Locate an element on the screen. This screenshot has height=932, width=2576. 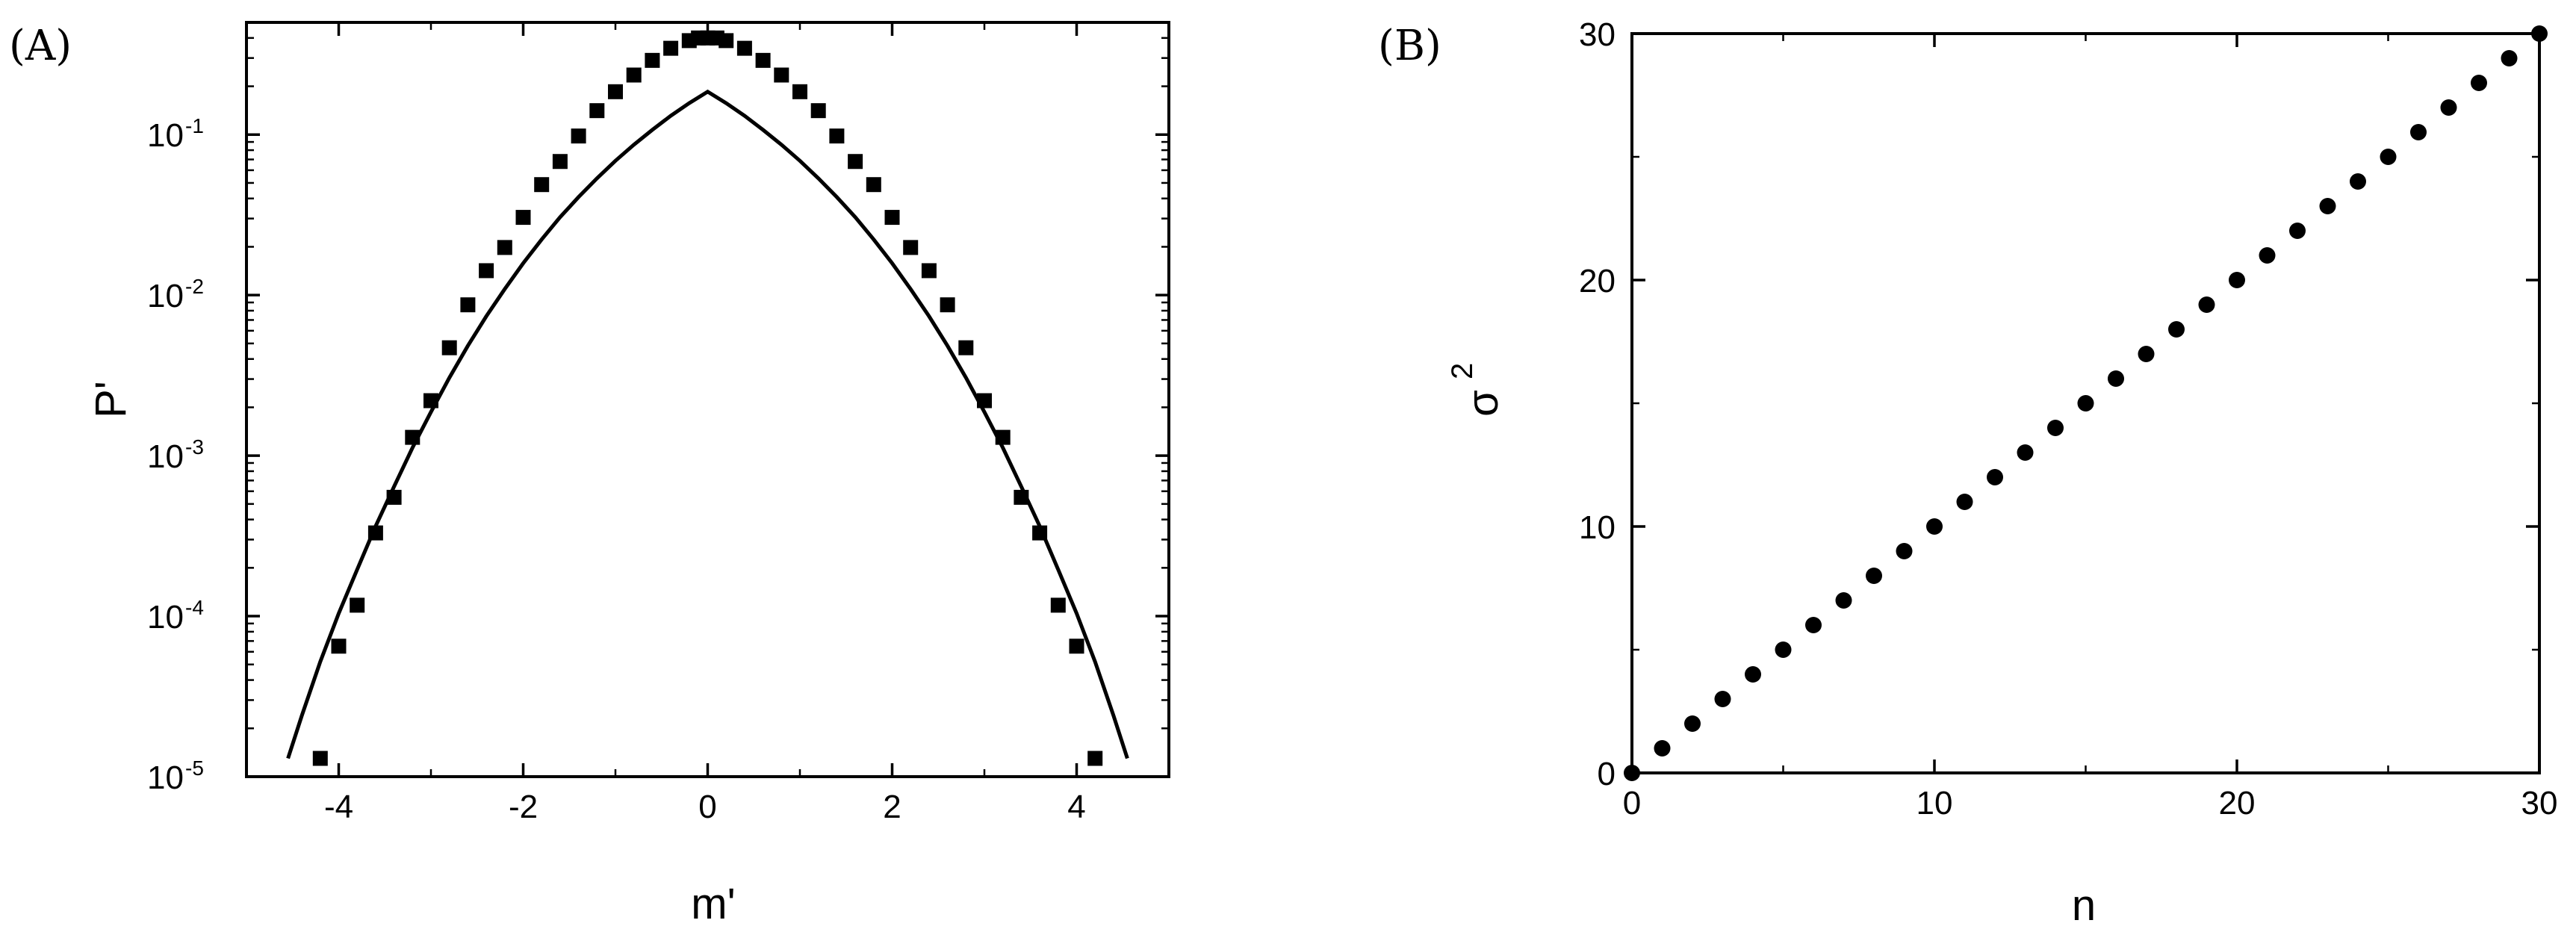
panel-a-x-tick-label: 0 is located at coordinates (707, 807).